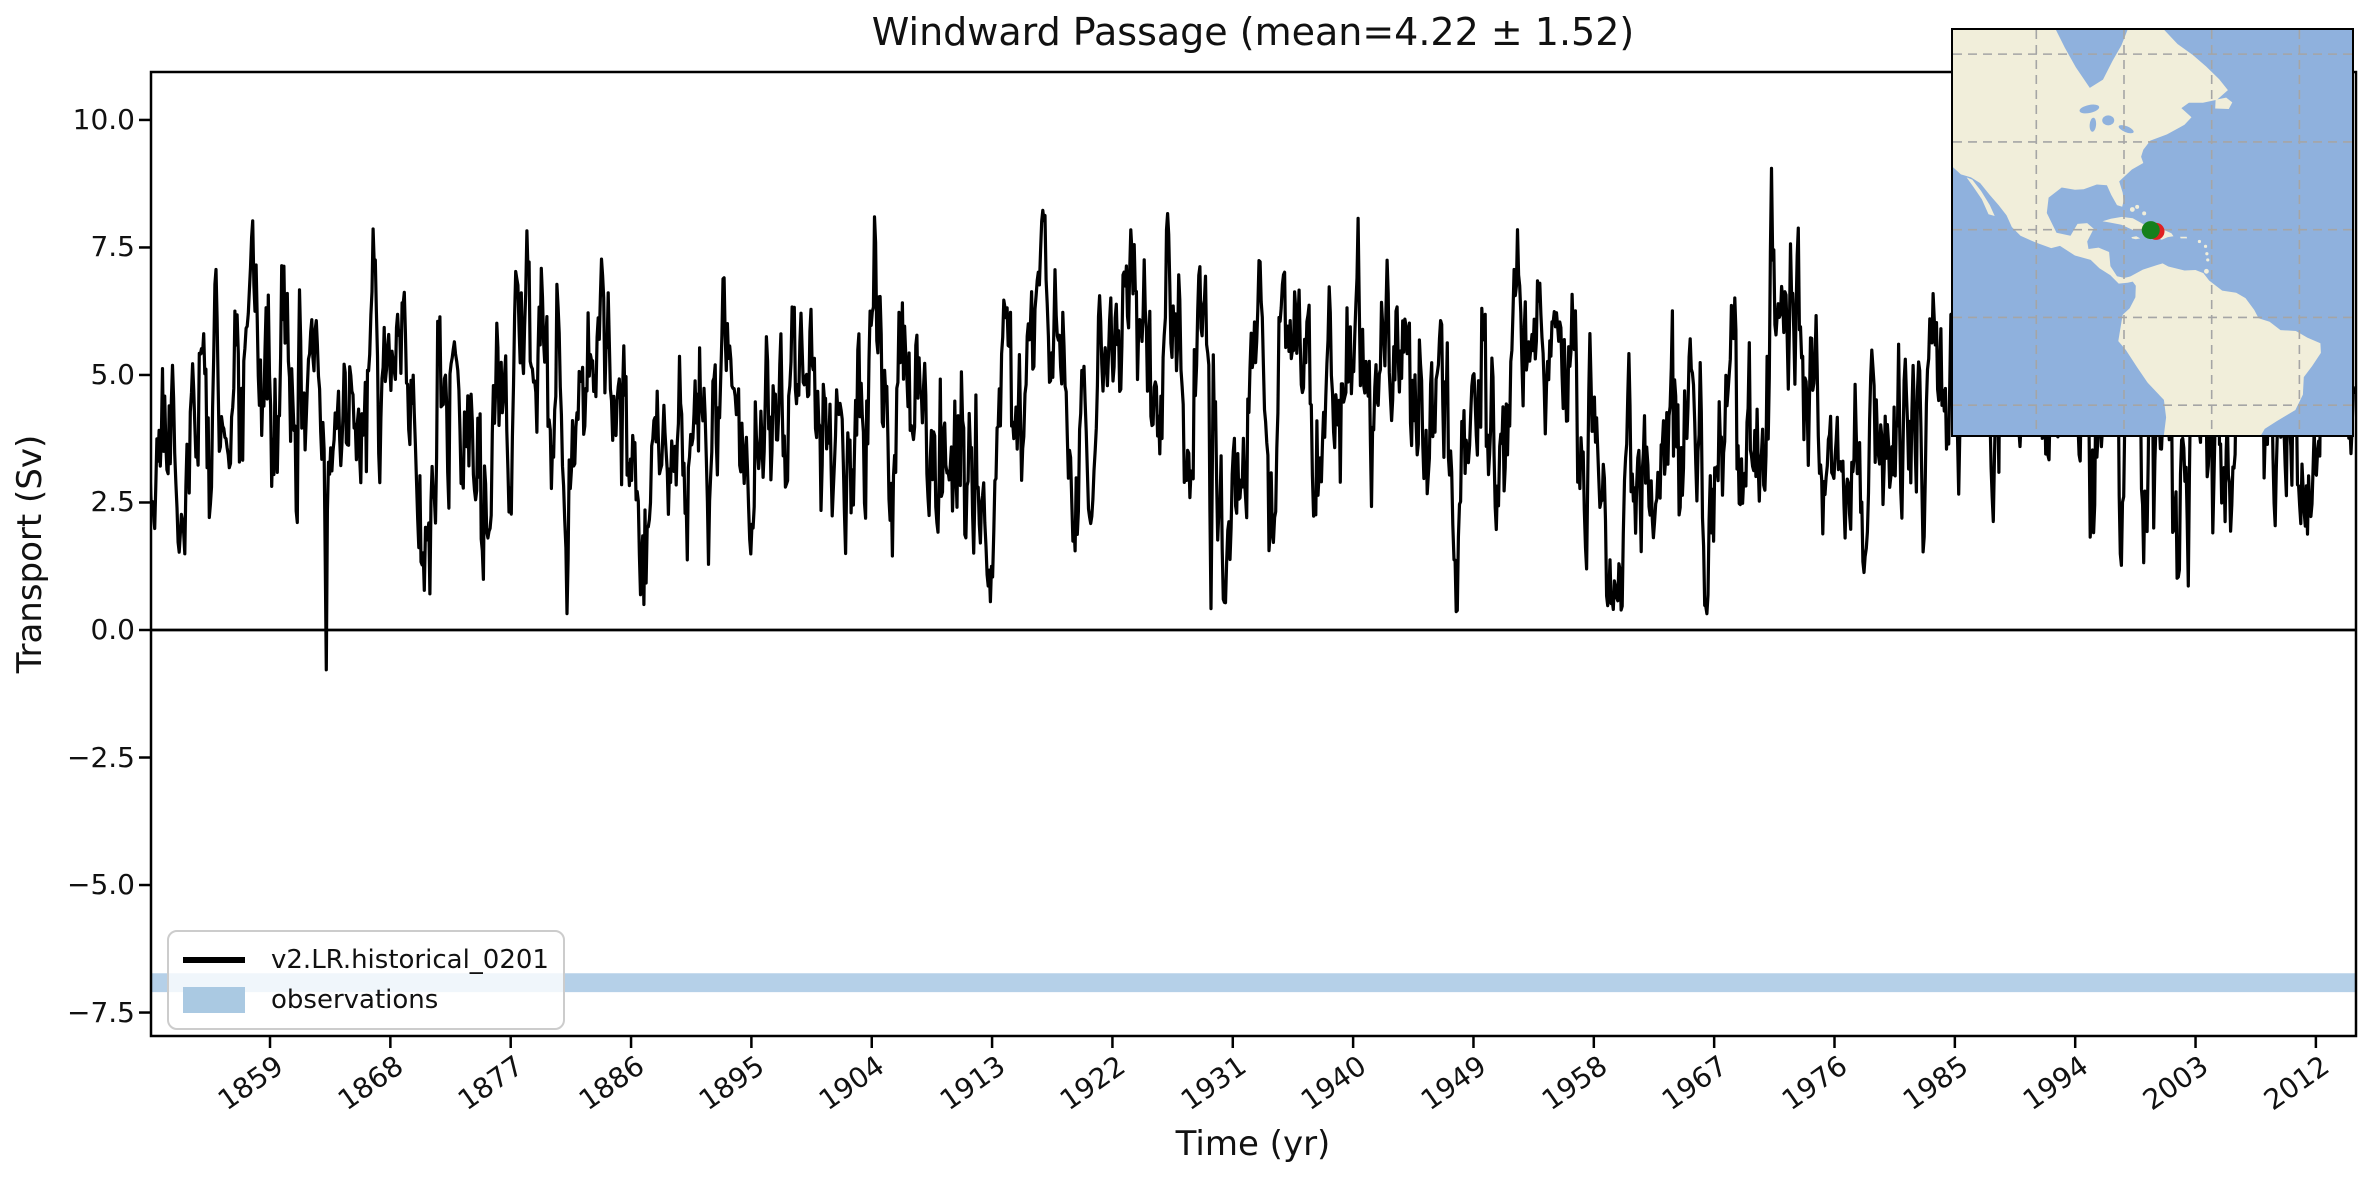 The image size is (2375, 1180). What do you see at coordinates (214, 1000) in the screenshot?
I see `legend-patch-swatch` at bounding box center [214, 1000].